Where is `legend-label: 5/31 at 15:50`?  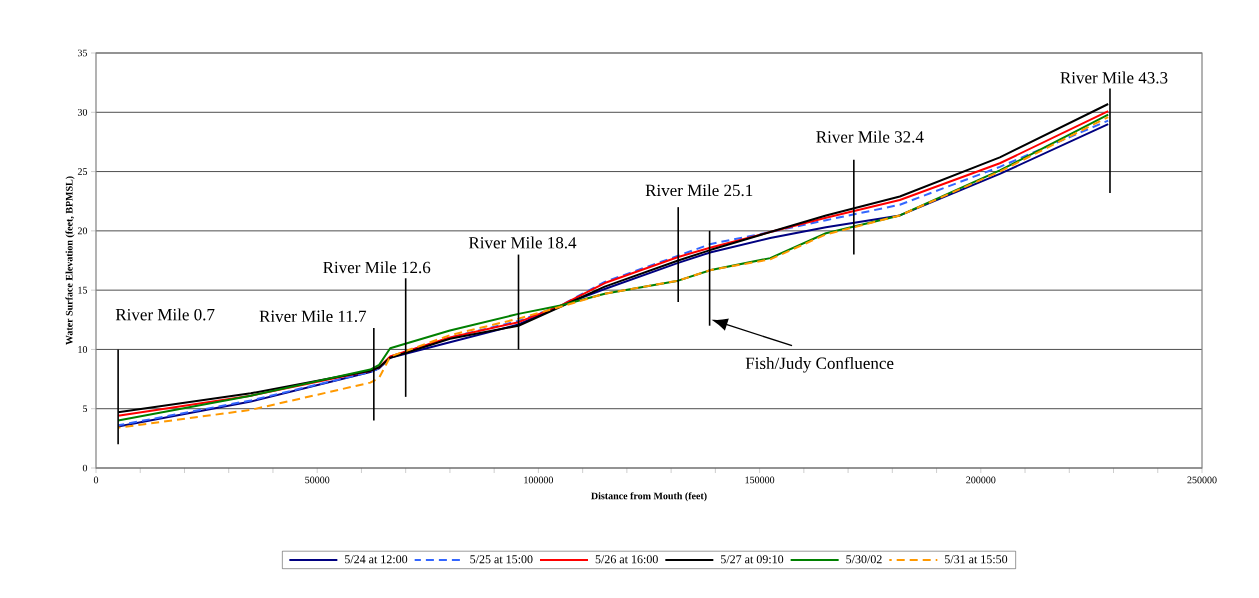
legend-label: 5/31 at 15:50 is located at coordinates (976, 559).